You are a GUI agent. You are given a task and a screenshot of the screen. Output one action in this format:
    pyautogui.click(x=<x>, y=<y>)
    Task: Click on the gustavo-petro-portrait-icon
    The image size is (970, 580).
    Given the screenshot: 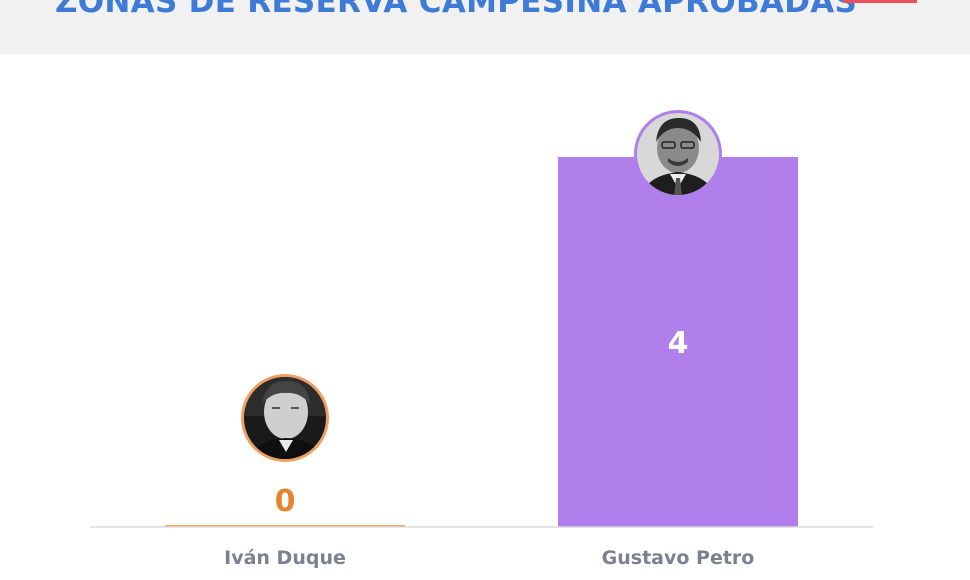 What is the action you would take?
    pyautogui.click(x=678, y=154)
    